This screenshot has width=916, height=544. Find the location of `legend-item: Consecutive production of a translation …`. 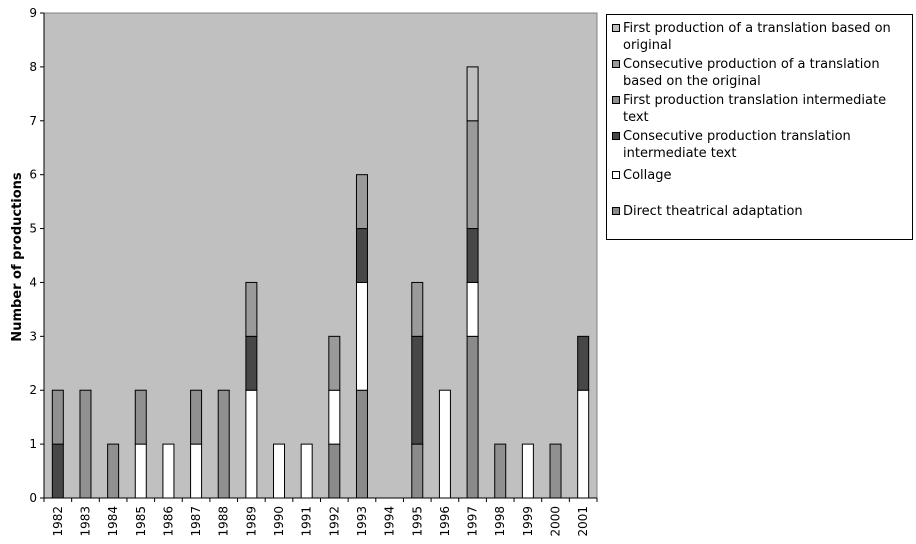

legend-item: Consecutive production of a translation … is located at coordinates (760, 73).